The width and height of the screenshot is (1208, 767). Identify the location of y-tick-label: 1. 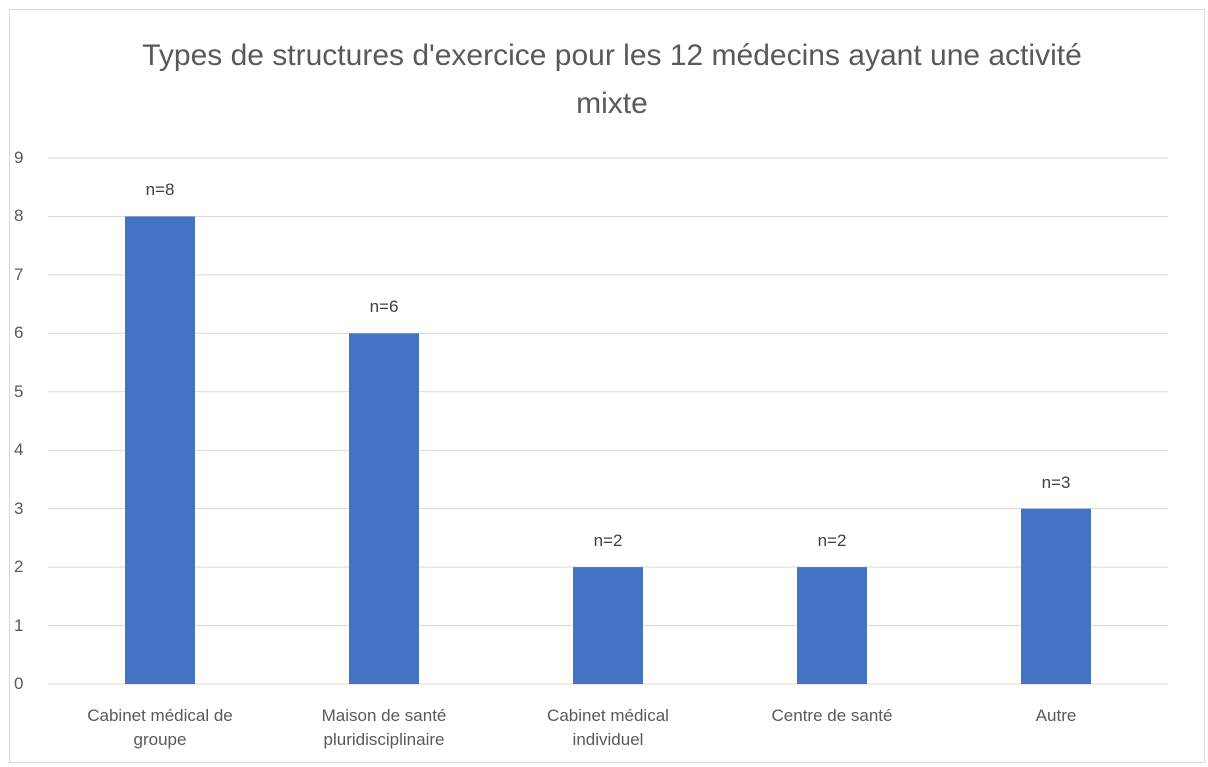
(19, 625).